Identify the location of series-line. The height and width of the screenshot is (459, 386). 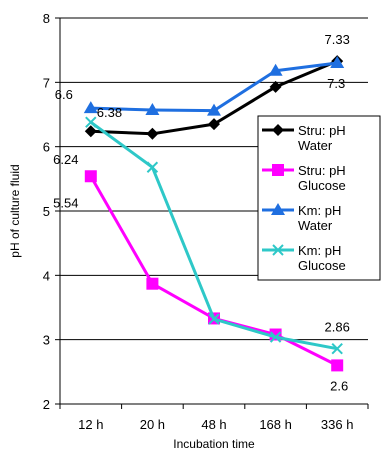
(214, 87).